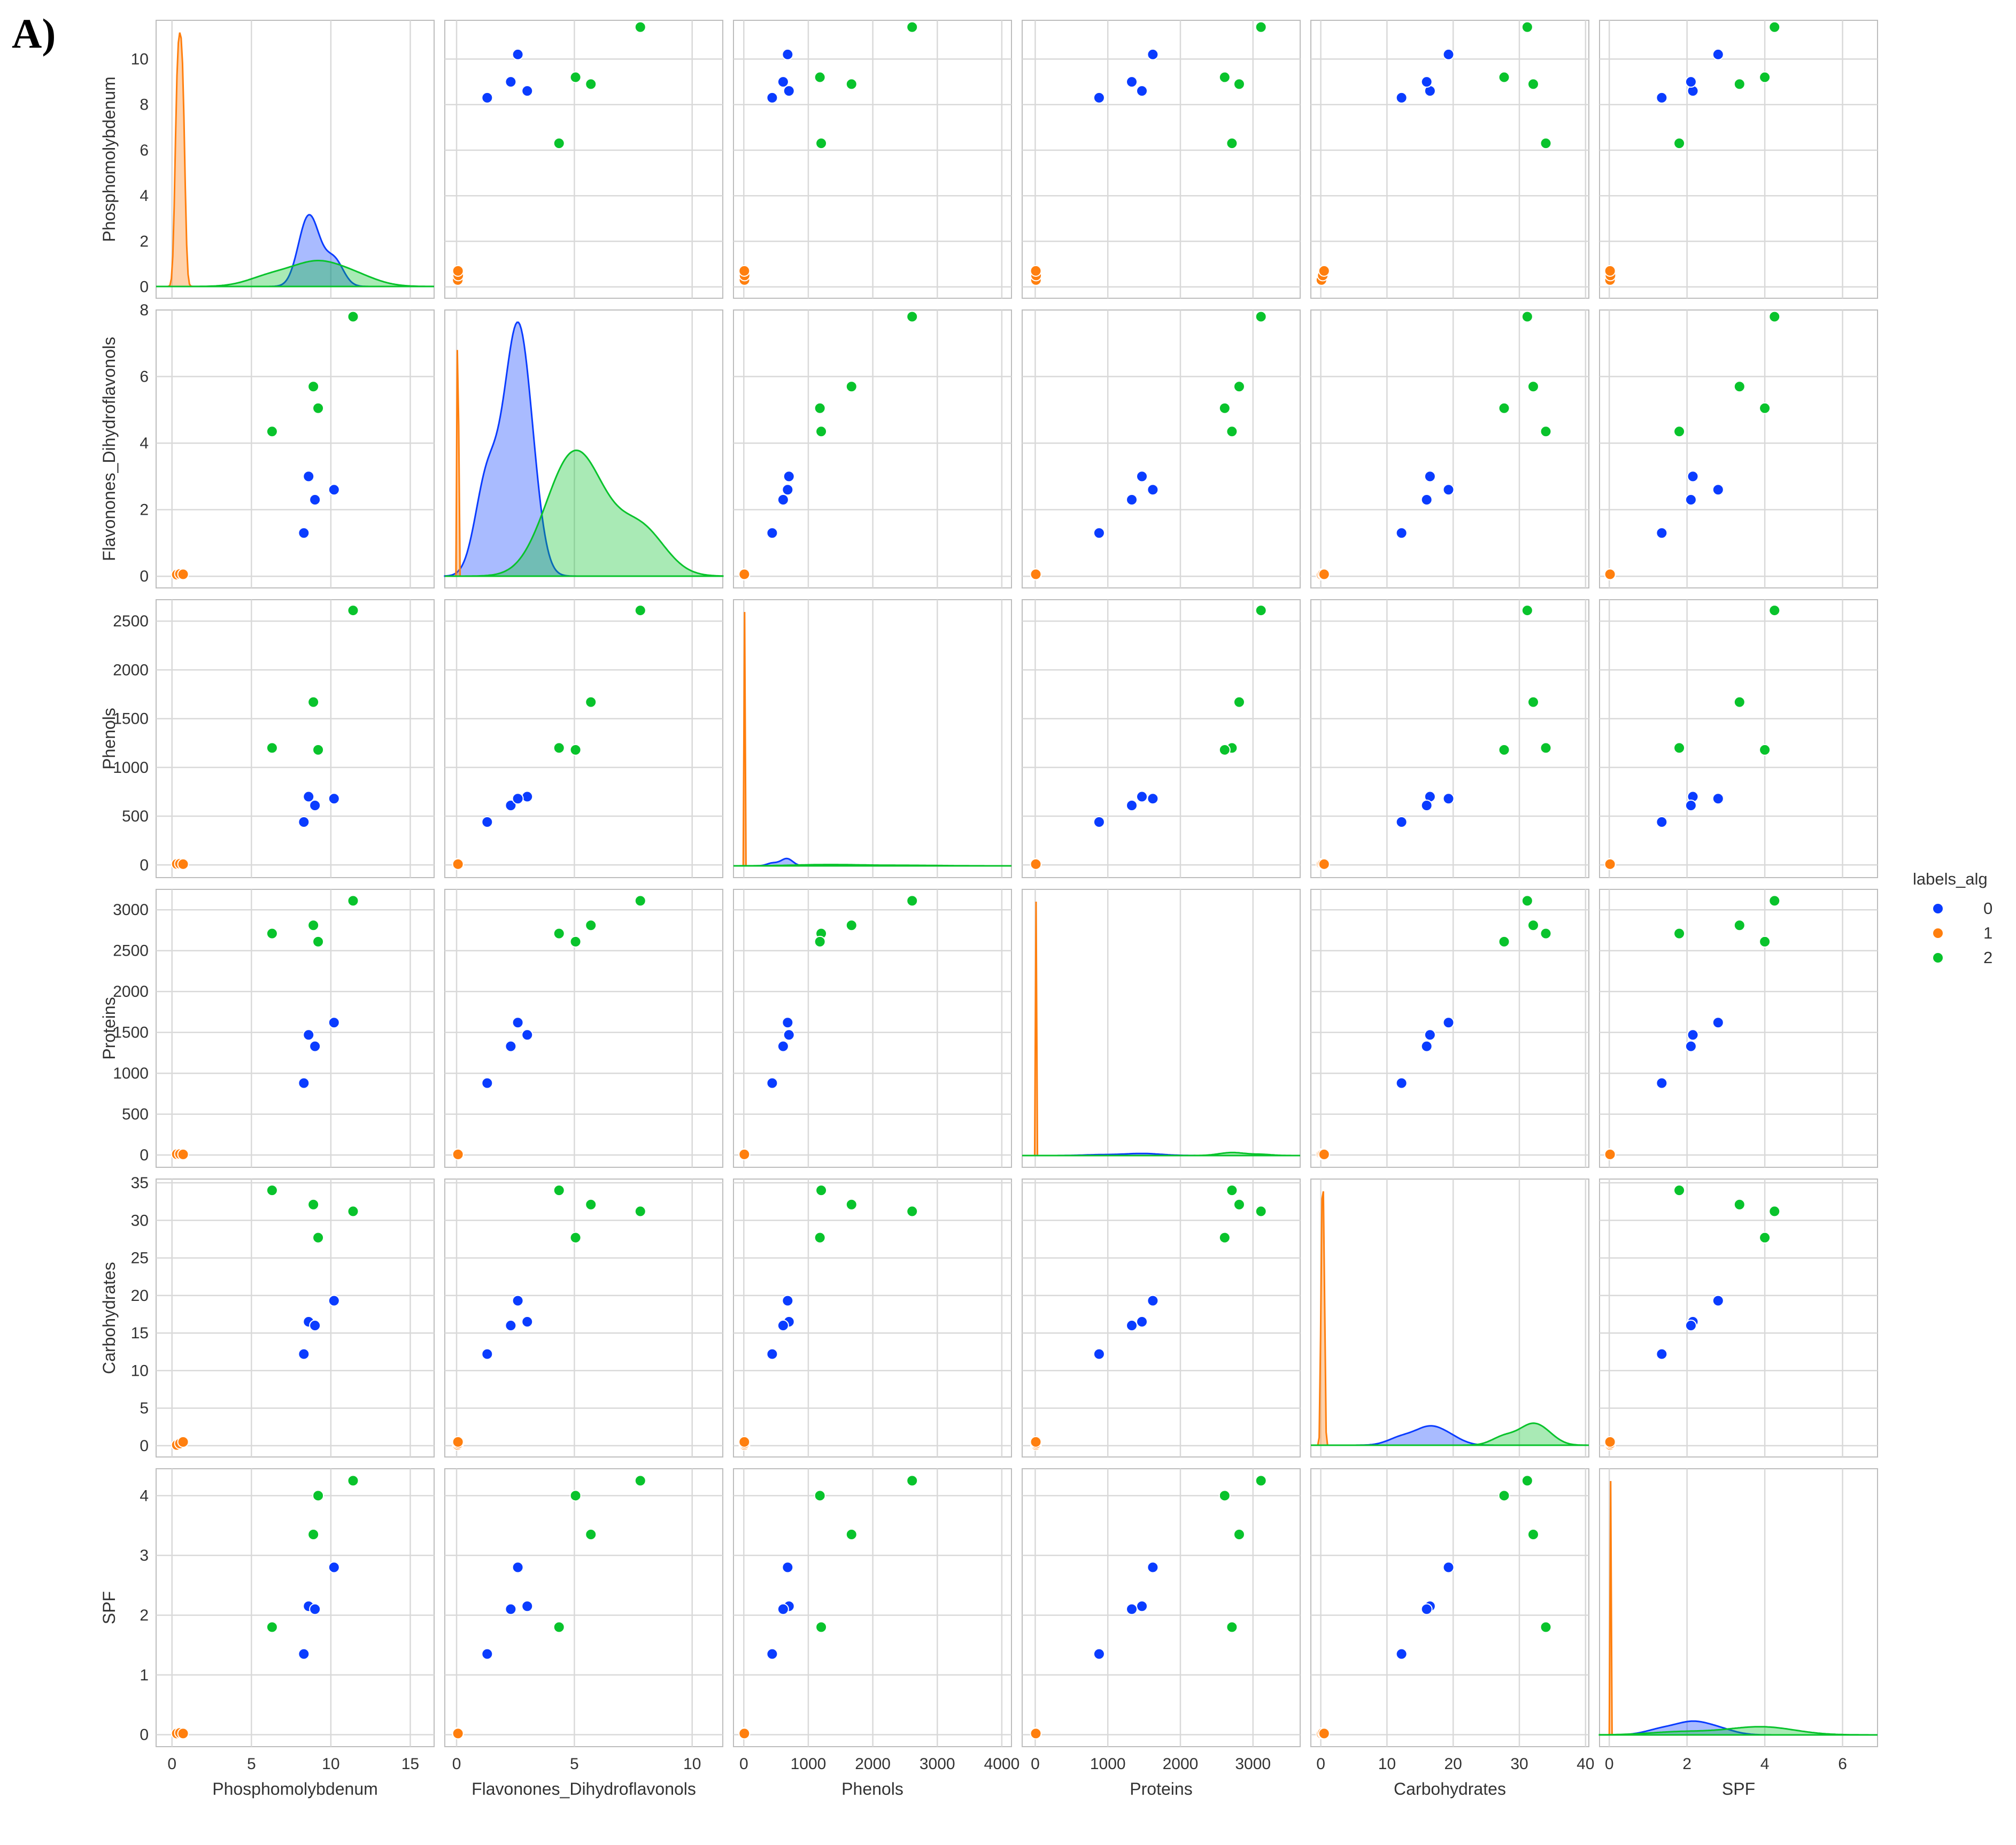 The height and width of the screenshot is (1845, 2016). Describe the element at coordinates (1253, 1764) in the screenshot. I see `x-tick-label: 3000` at that location.